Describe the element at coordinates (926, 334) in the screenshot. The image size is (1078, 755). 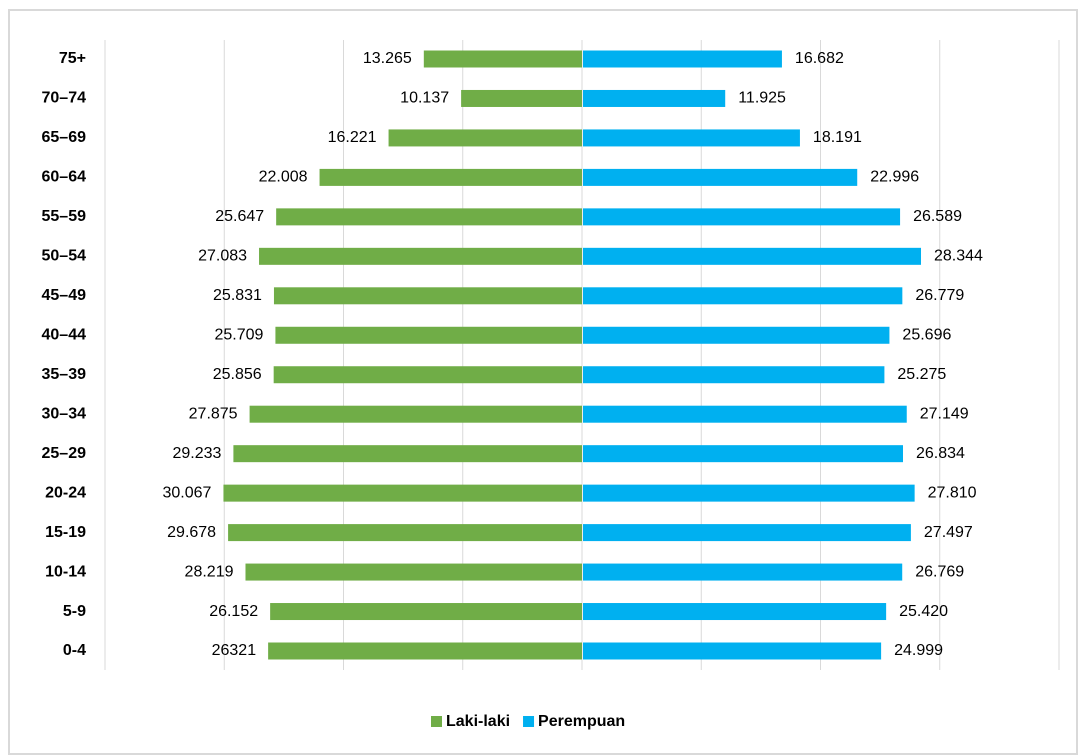
I see `data-label: 25.696` at that location.